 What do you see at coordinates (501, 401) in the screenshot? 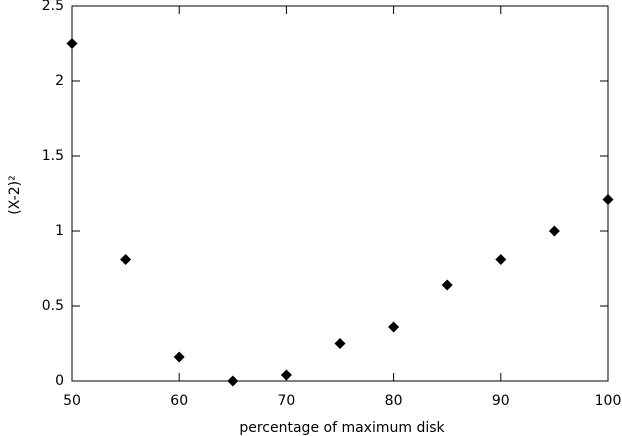
I see `x-tick-label: 90` at bounding box center [501, 401].